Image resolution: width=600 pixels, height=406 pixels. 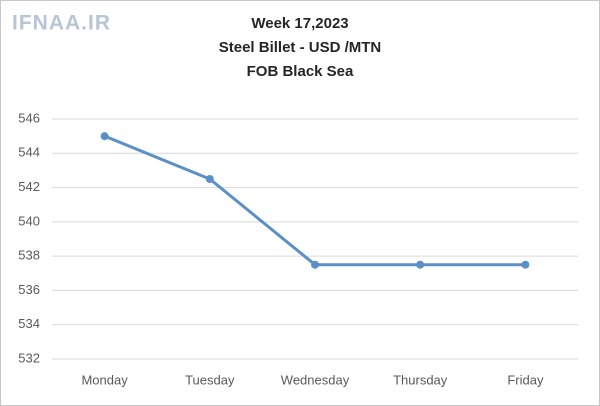 I want to click on y-tick-label: 536, so click(x=29, y=289).